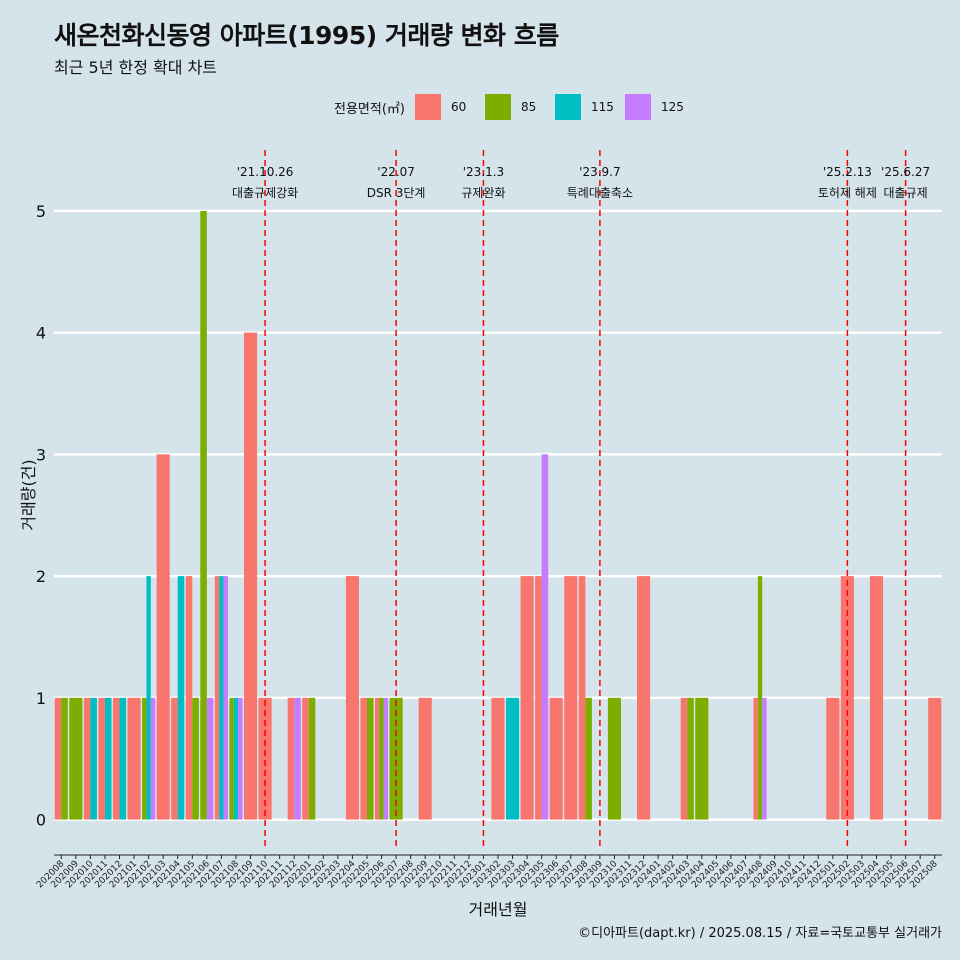 The image size is (960, 960). I want to click on legend-item-115: 115, so click(584, 107).